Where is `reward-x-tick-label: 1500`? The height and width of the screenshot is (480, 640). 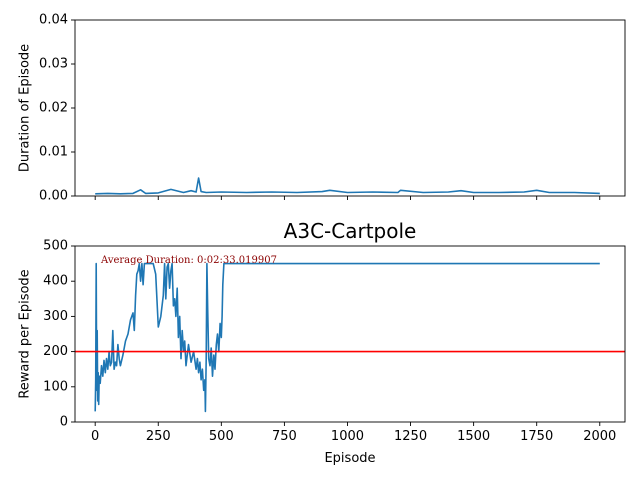 reward-x-tick-label: 1500 is located at coordinates (473, 436).